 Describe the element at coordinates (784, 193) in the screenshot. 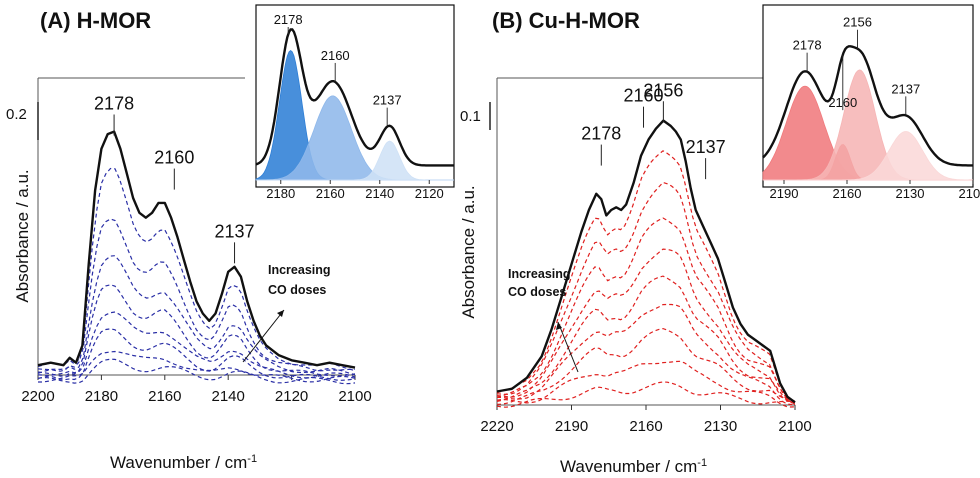

I see `inset-tick-label: 2190` at that location.